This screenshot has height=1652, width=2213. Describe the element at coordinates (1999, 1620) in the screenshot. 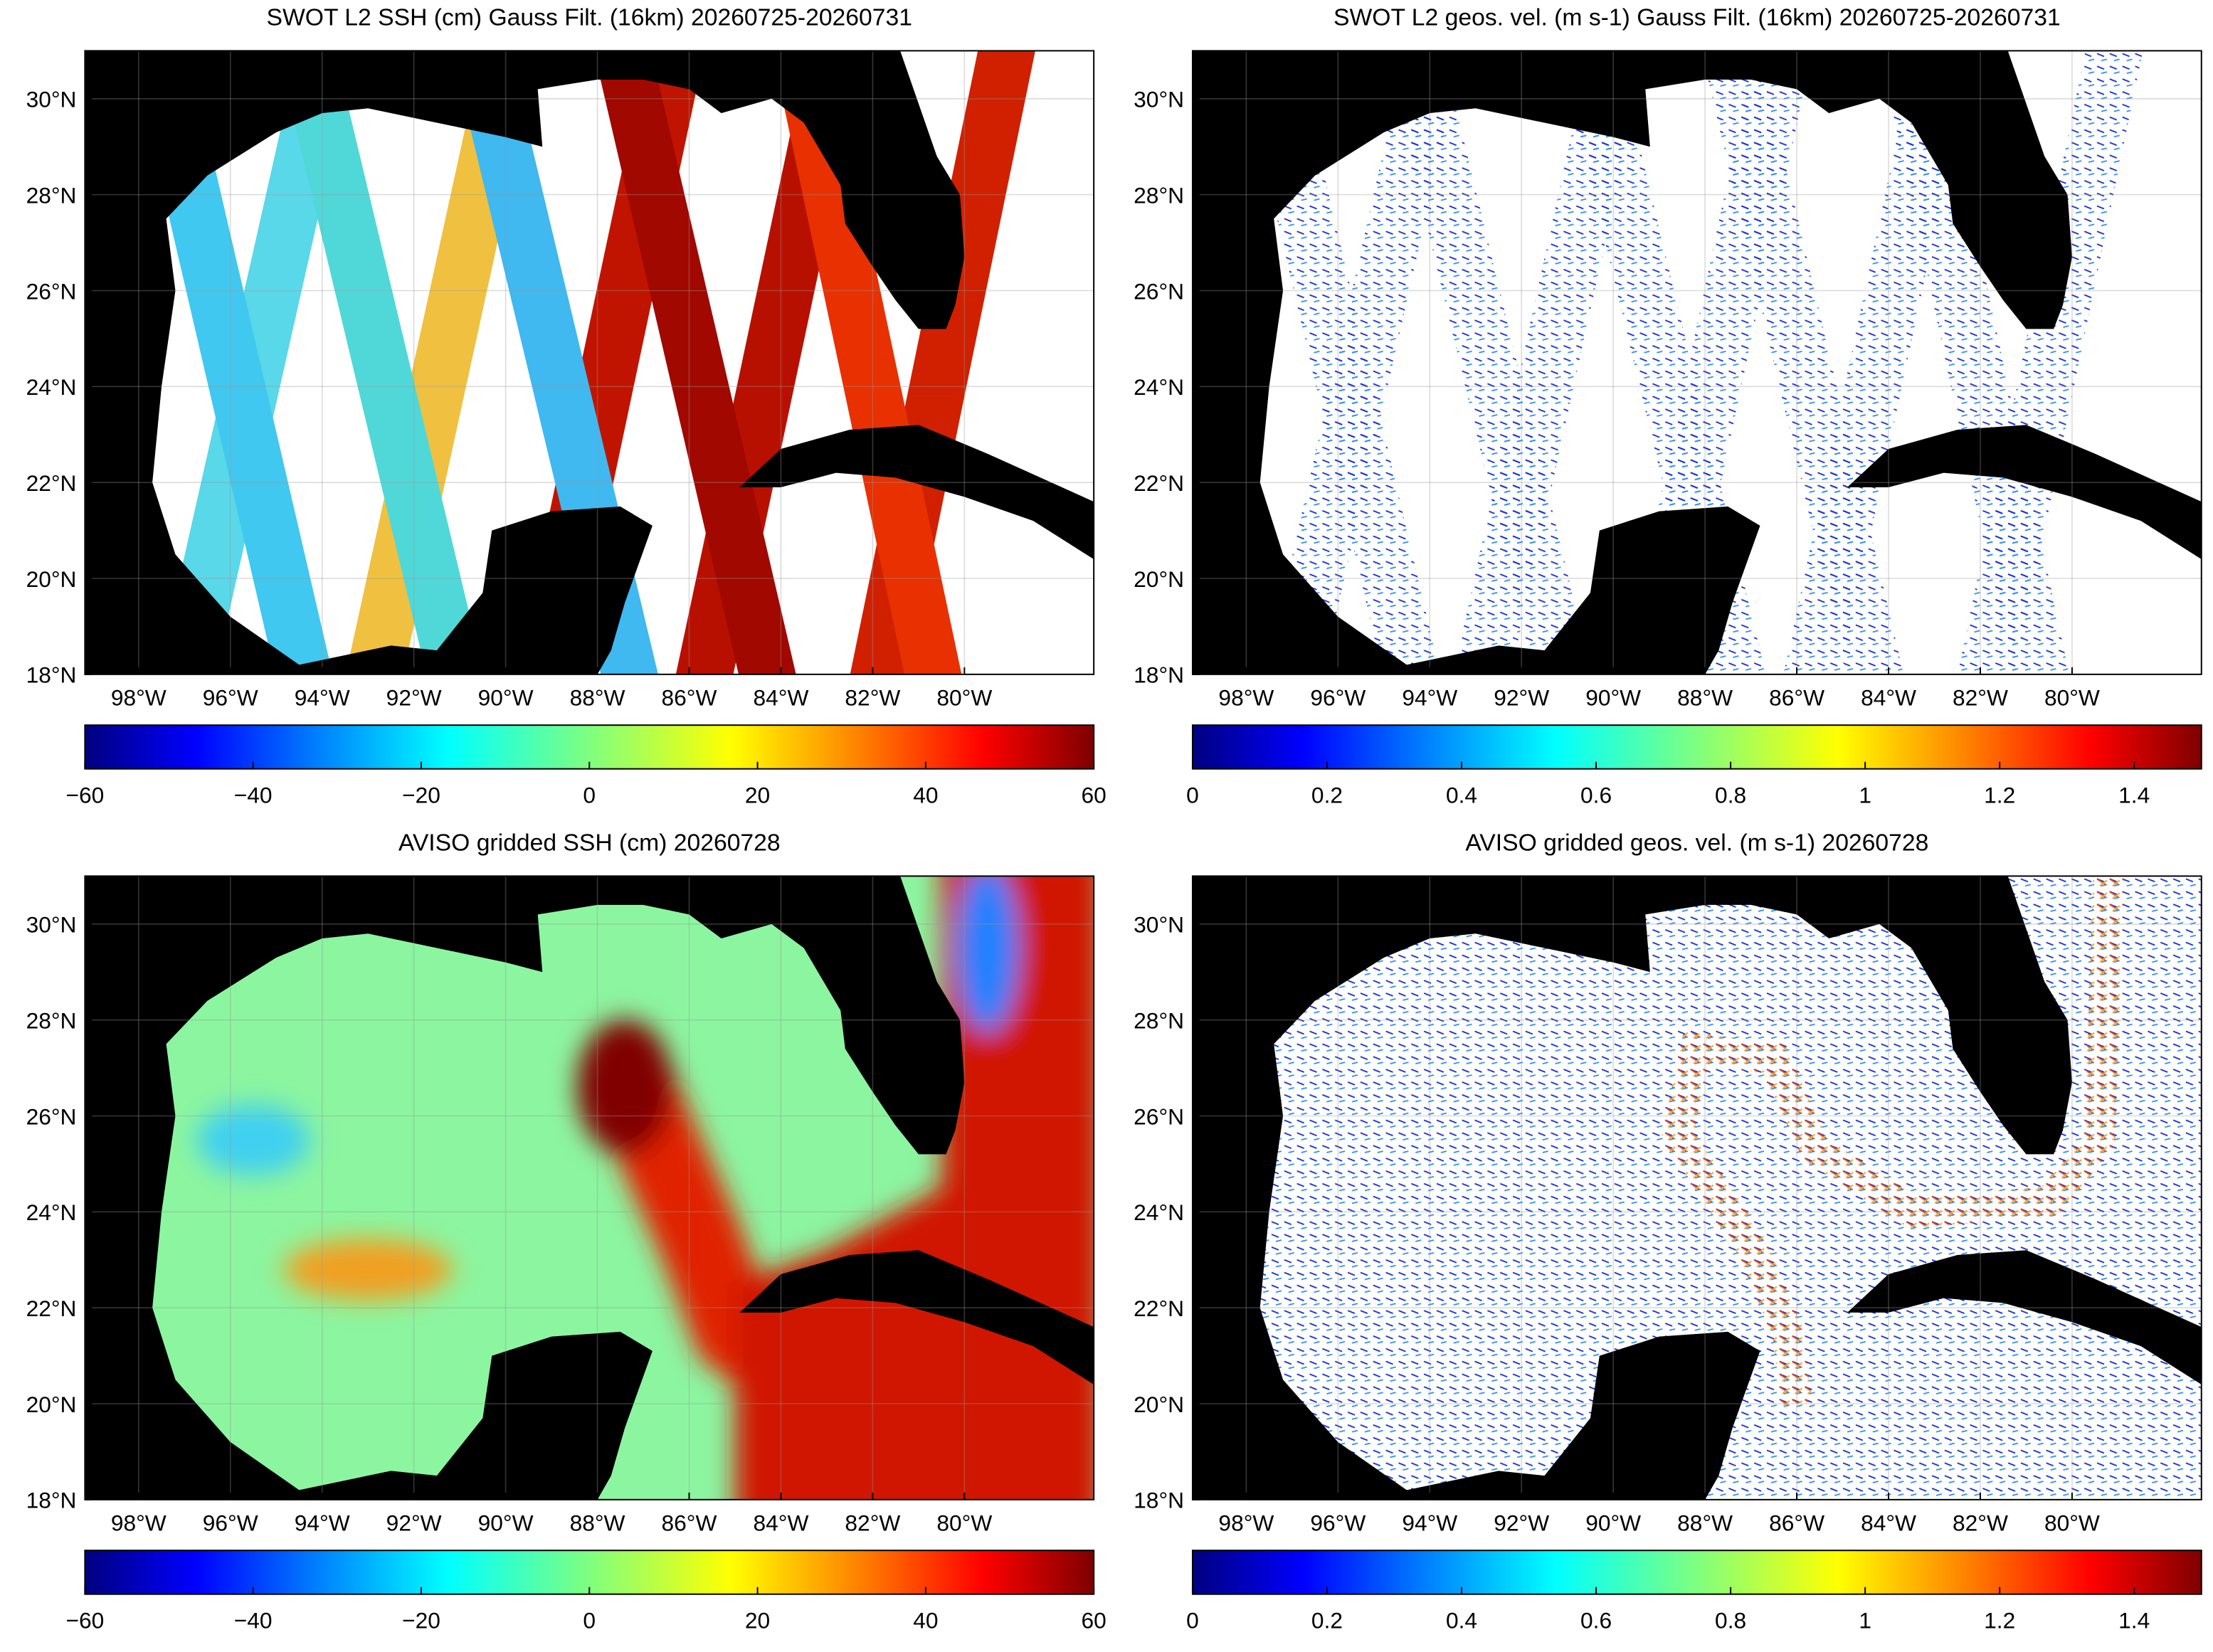

I see `colorbar-tick-label: 1.2` at that location.